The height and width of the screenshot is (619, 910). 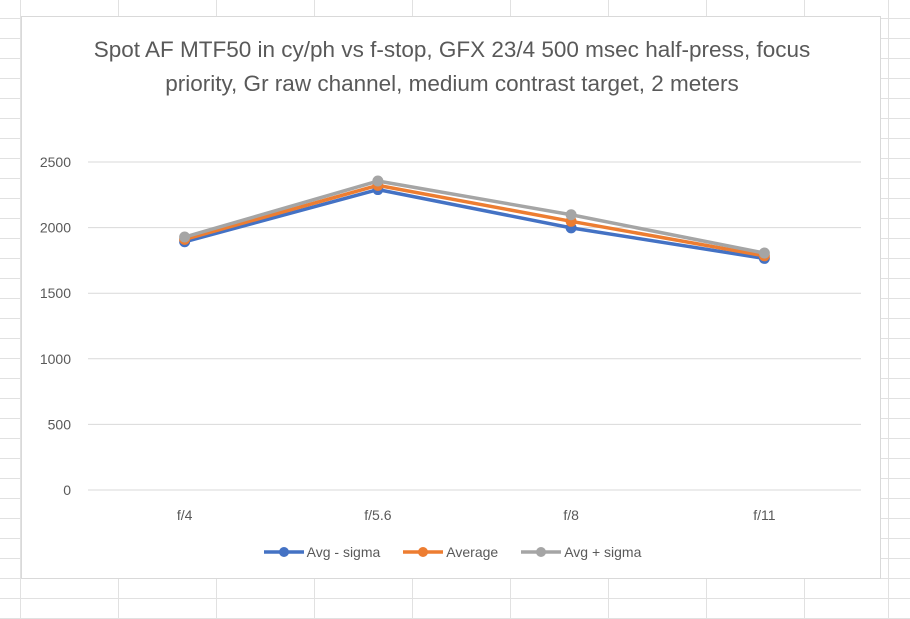 I want to click on y-tick-label: 2500, so click(x=55, y=162).